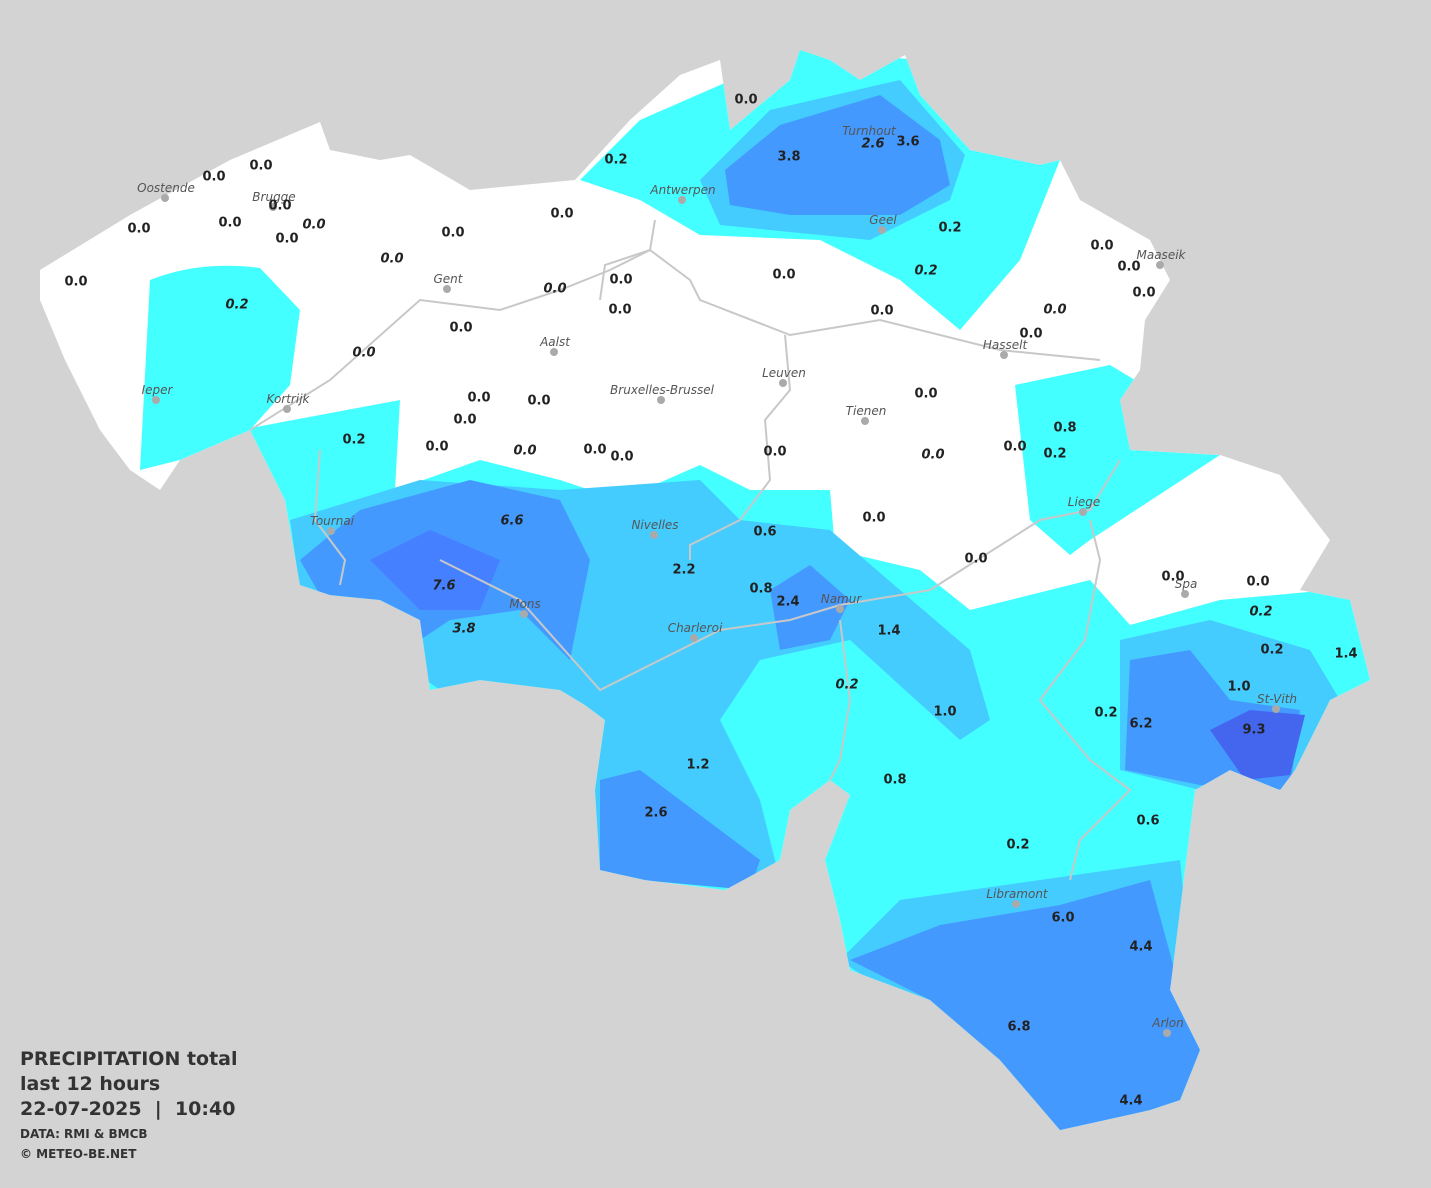 This screenshot has height=1188, width=1431. What do you see at coordinates (443, 586) in the screenshot?
I see `reading-value: 7.6` at bounding box center [443, 586].